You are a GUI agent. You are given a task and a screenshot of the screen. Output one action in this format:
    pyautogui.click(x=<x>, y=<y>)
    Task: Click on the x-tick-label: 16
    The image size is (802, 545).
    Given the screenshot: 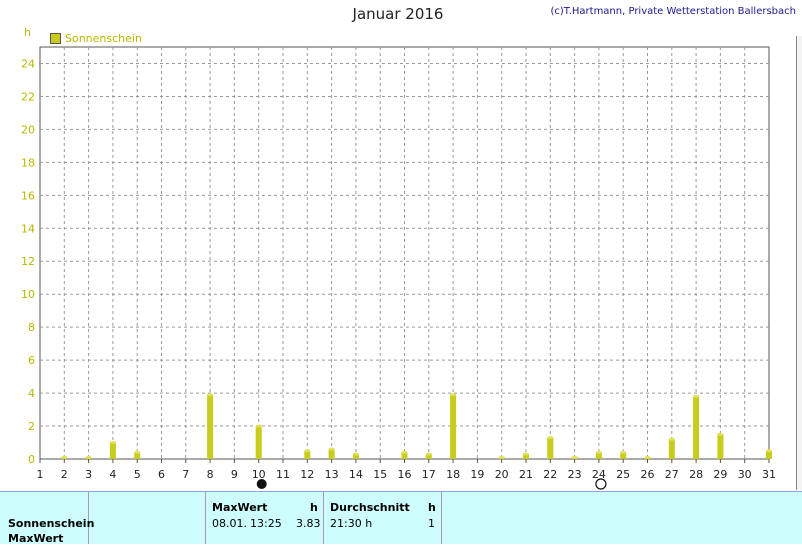 What is the action you would take?
    pyautogui.click(x=405, y=474)
    